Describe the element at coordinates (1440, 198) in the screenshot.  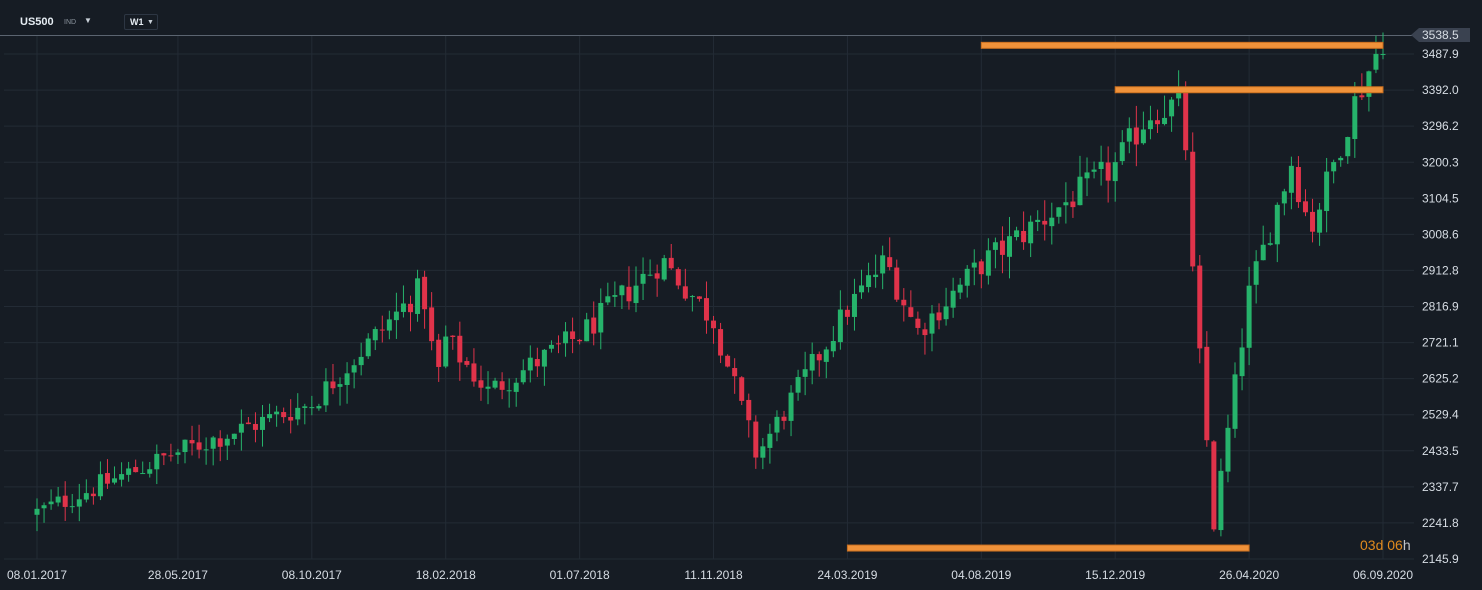
I see `price-tick-label: 3104.5` at that location.